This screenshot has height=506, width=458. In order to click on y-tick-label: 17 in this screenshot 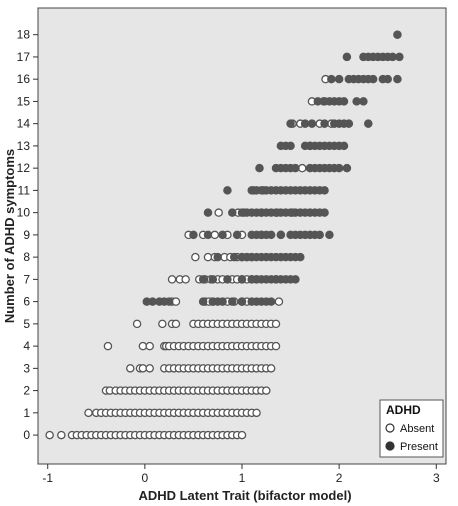, I will do `click(24, 57)`.